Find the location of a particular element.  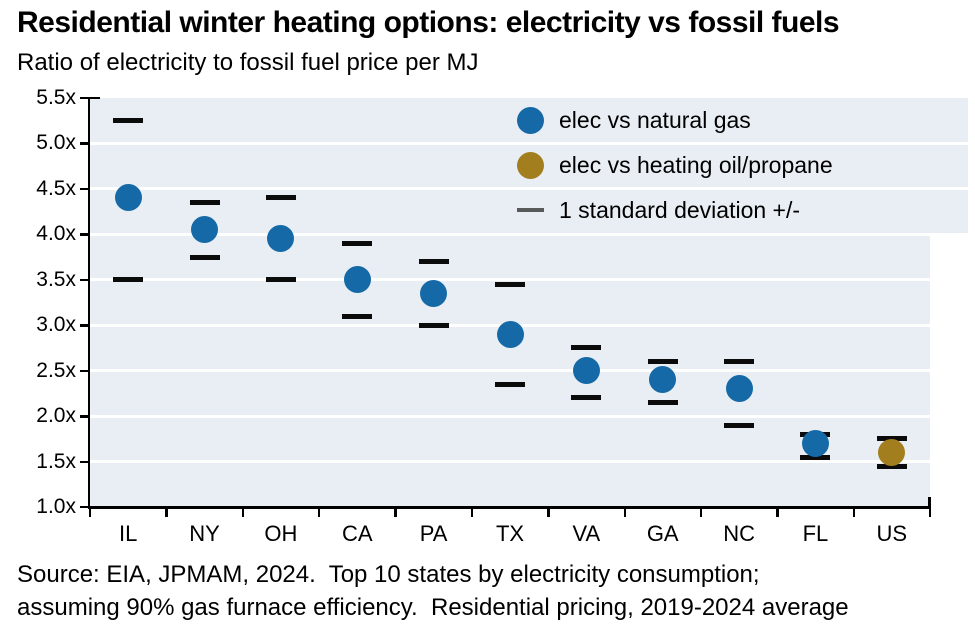

y-axis-top-cap is located at coordinates (93, 98).